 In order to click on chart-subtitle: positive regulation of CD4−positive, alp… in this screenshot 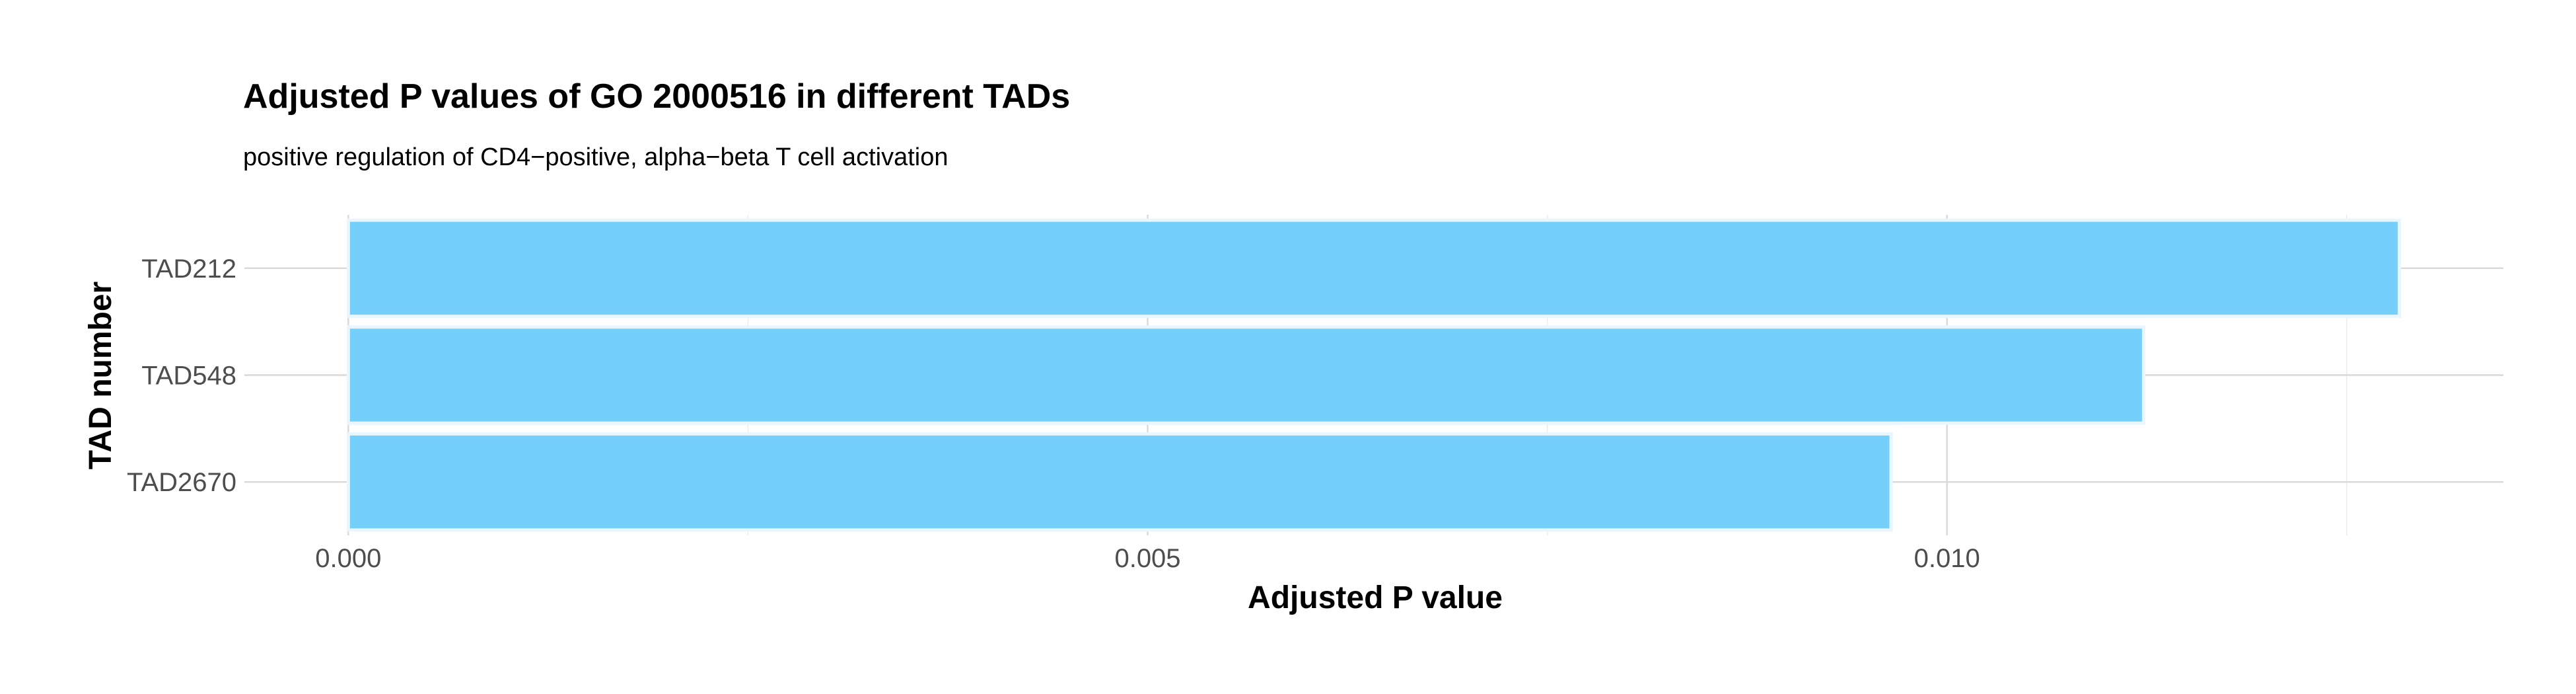, I will do `click(595, 157)`.